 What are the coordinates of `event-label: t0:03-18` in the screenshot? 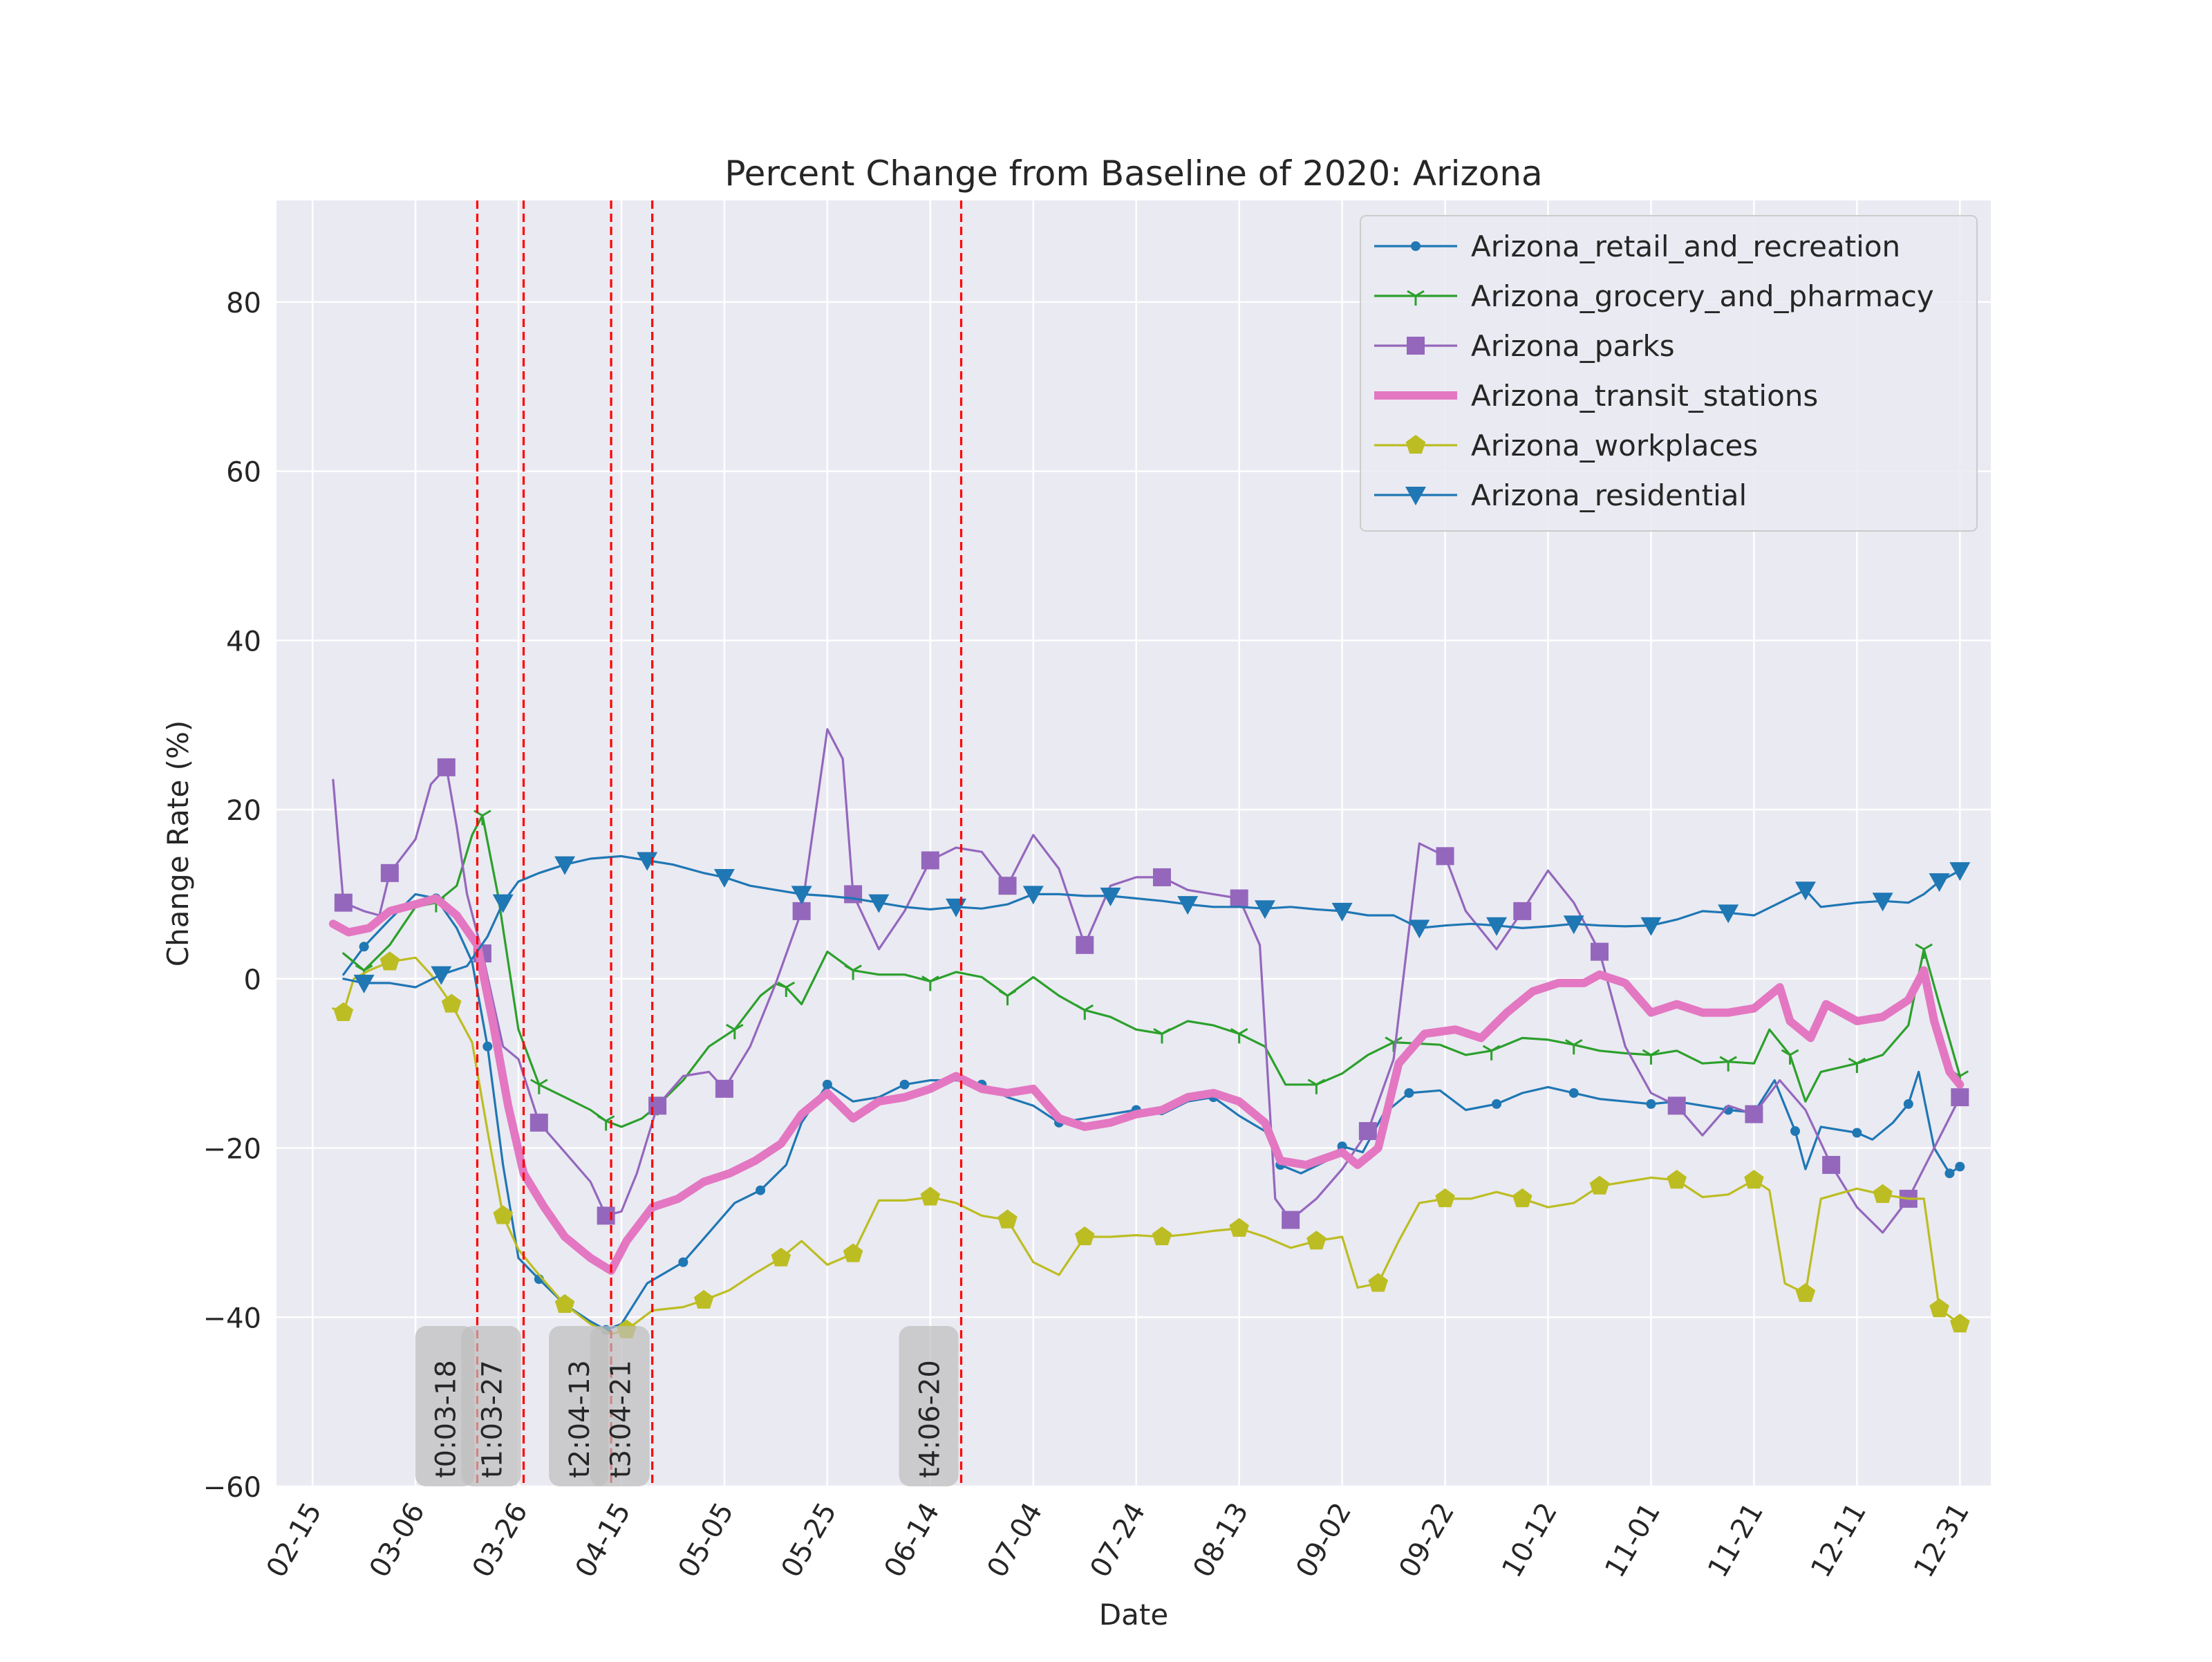 It's located at (446, 1419).